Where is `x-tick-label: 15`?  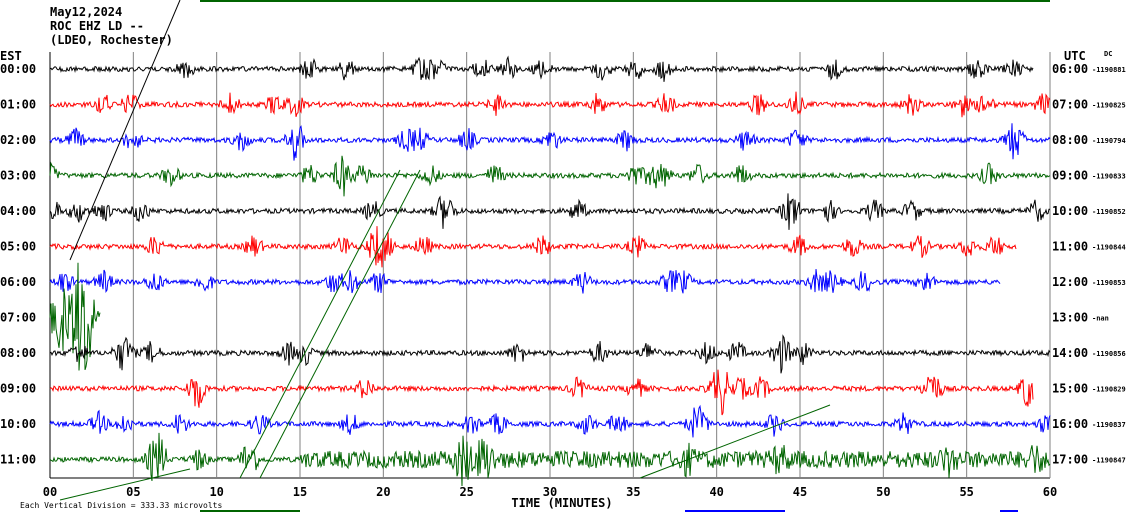
x-tick-label: 15 is located at coordinates (300, 492).